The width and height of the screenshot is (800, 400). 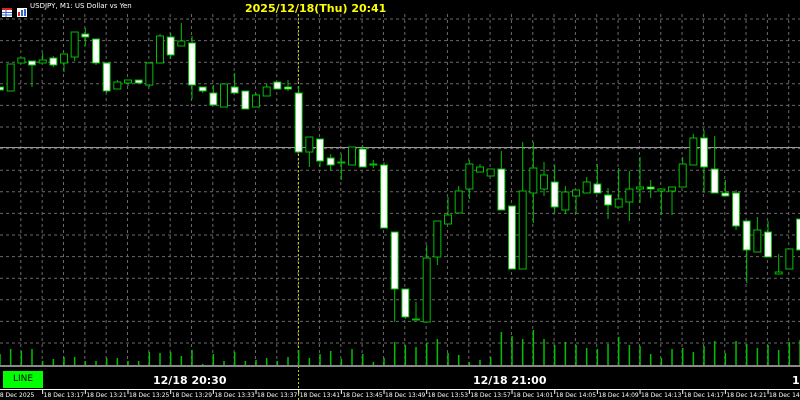 What do you see at coordinates (405, 395) in the screenshot?
I see `time-axis-label: 18 Dec 13:49` at bounding box center [405, 395].